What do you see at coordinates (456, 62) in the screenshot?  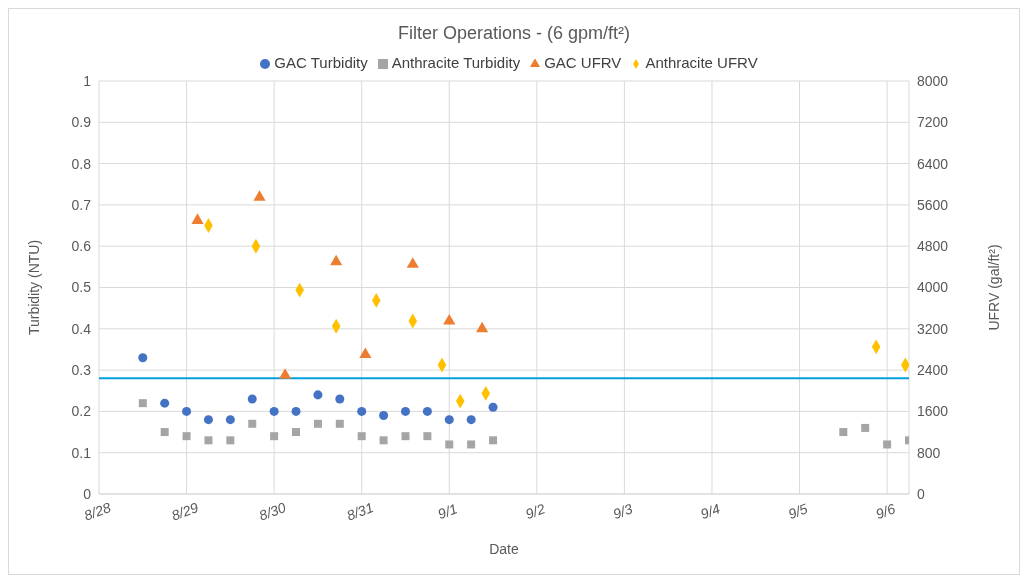 I see `legend-label: Anthracite Turbidity` at bounding box center [456, 62].